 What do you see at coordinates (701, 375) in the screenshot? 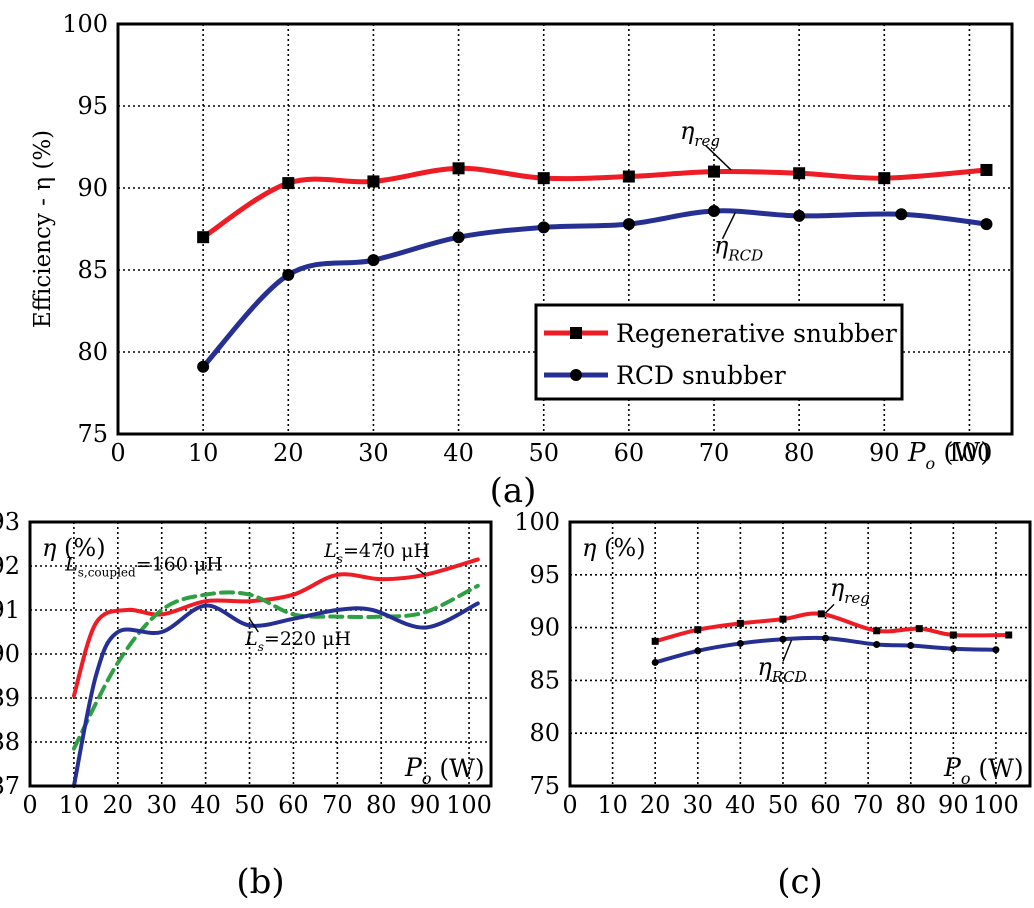
I see `legend-label: RCD snubber` at bounding box center [701, 375].